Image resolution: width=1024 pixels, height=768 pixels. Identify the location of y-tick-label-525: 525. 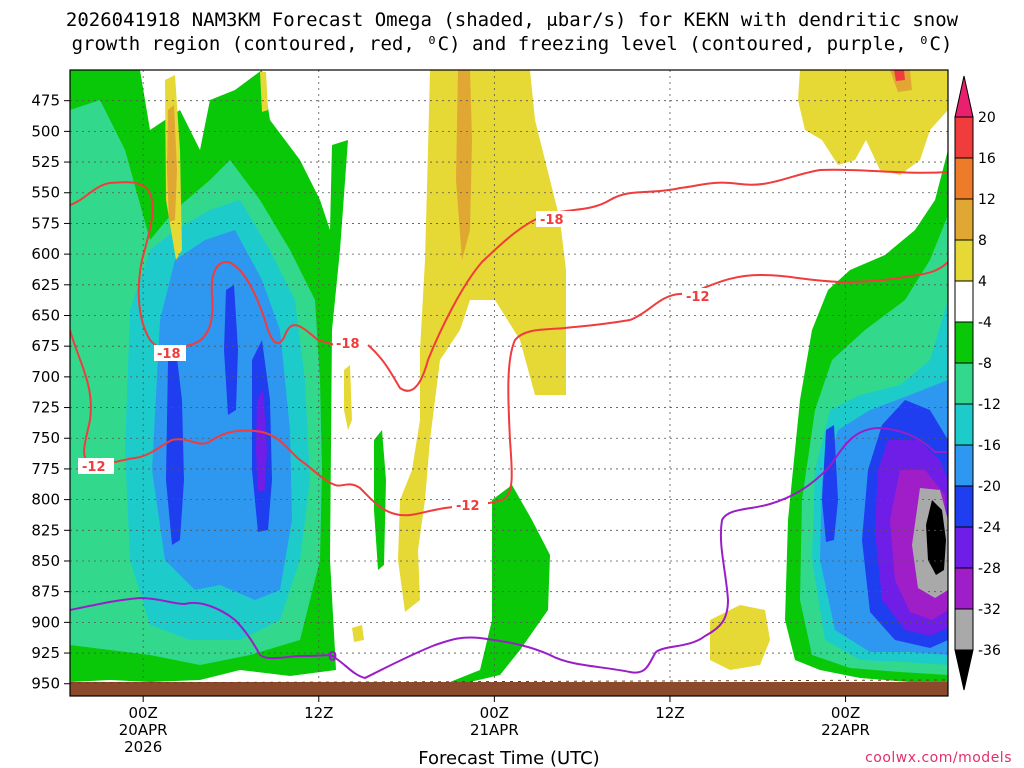
(45, 162).